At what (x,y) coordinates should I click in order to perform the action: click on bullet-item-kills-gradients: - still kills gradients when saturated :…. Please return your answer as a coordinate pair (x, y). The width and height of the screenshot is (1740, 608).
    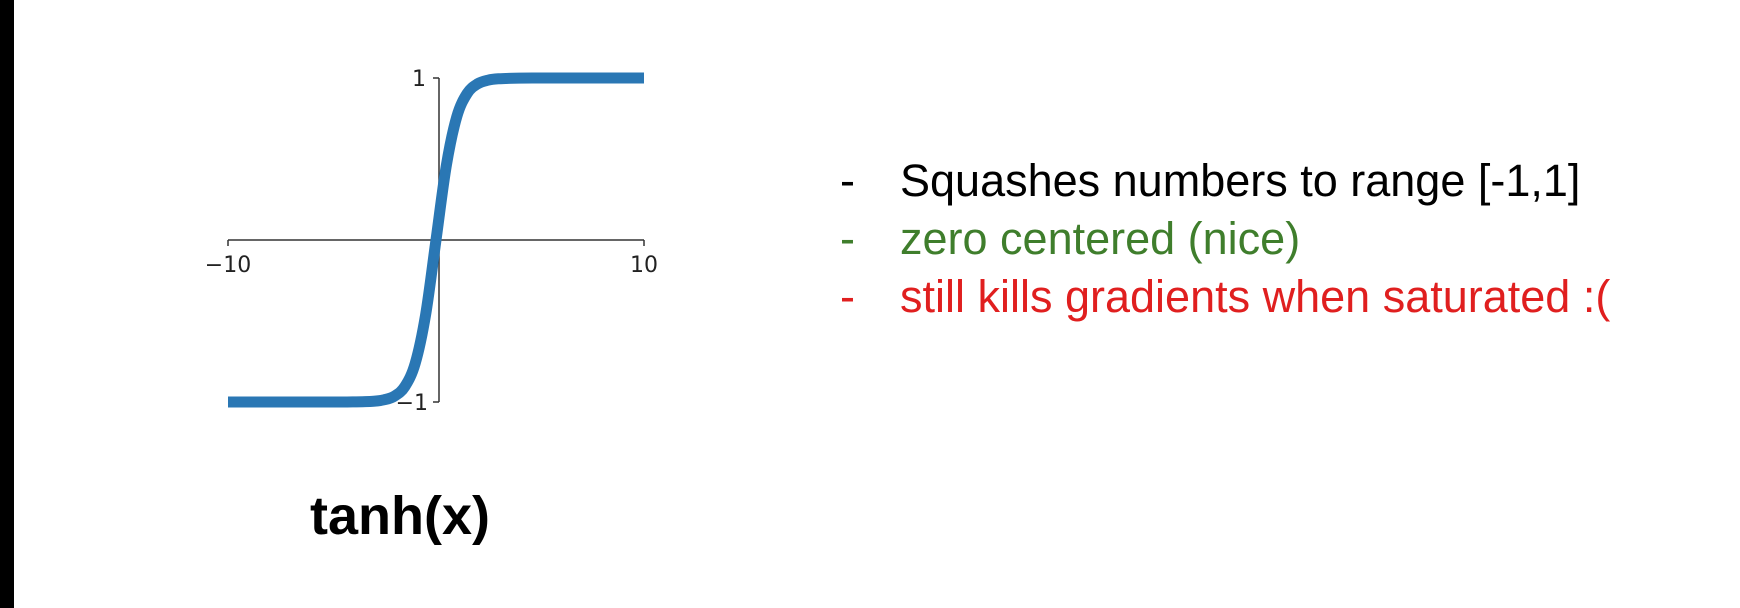
    Looking at the image, I should click on (1225, 297).